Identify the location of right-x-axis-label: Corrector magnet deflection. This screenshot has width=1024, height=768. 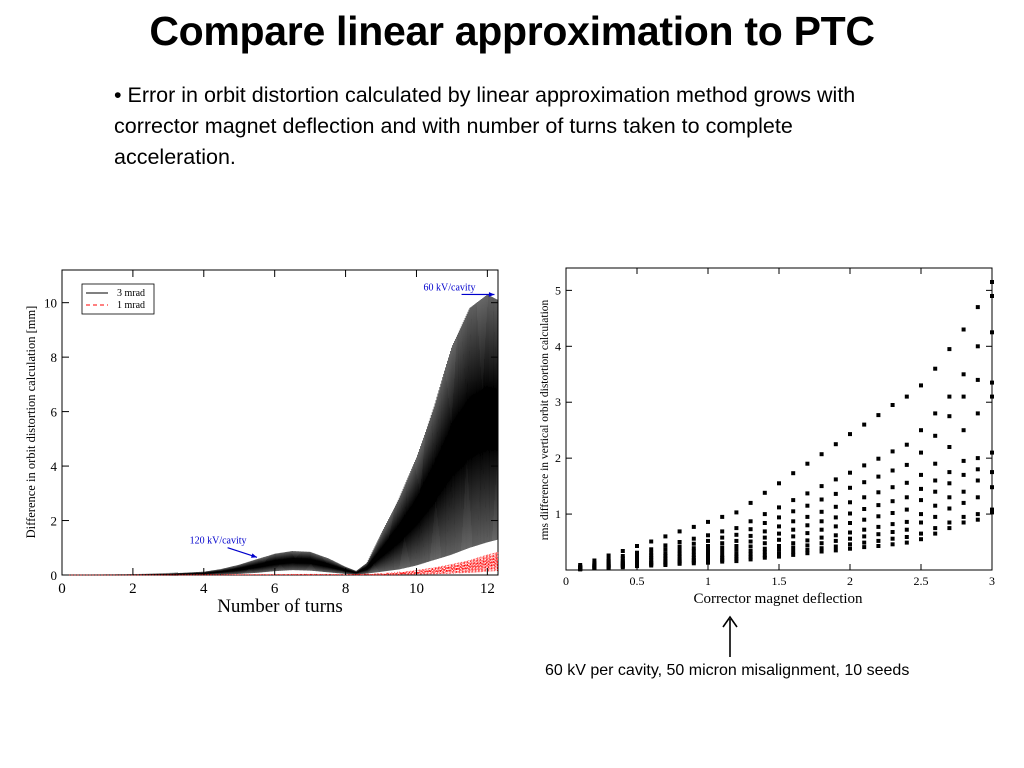
(778, 599).